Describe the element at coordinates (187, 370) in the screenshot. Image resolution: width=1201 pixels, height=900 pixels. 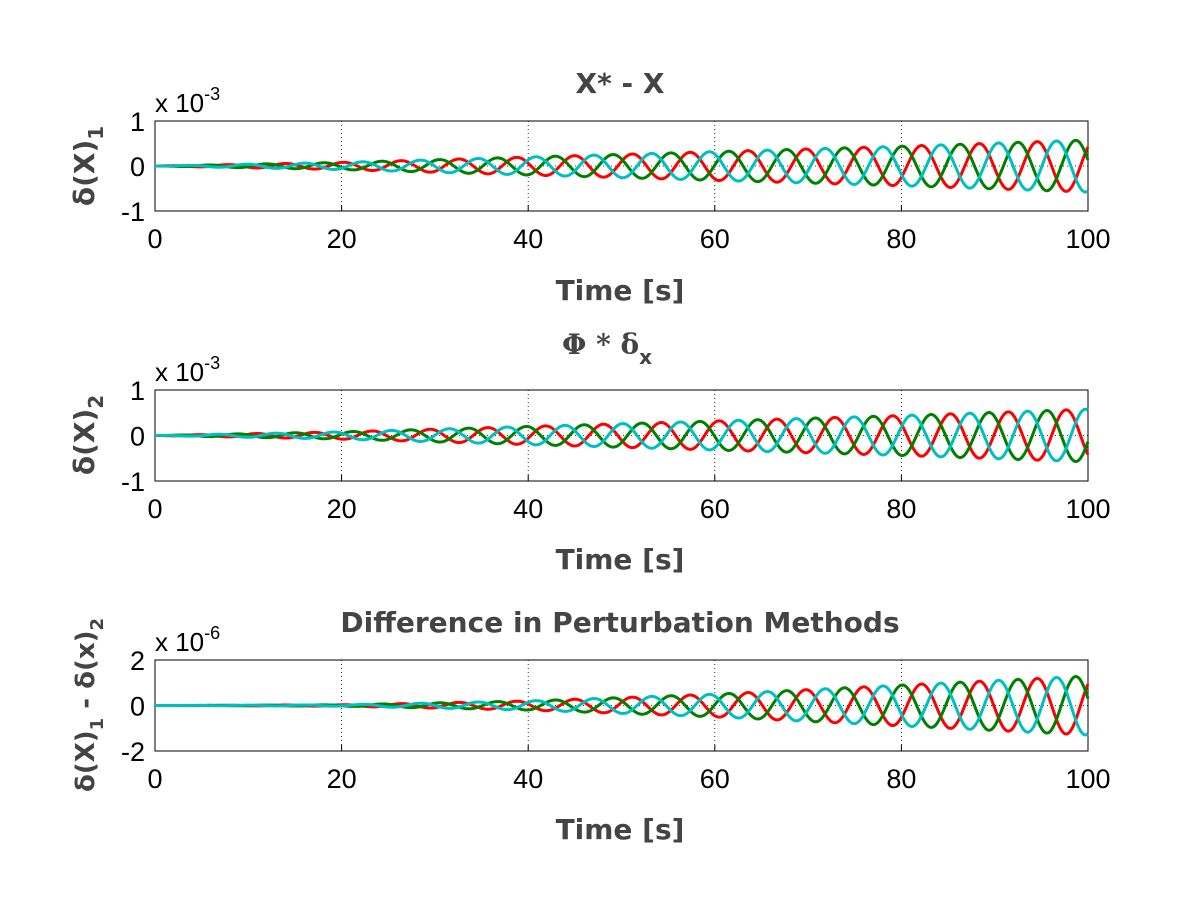
I see `subplot-2-exponent: x 10-3` at that location.